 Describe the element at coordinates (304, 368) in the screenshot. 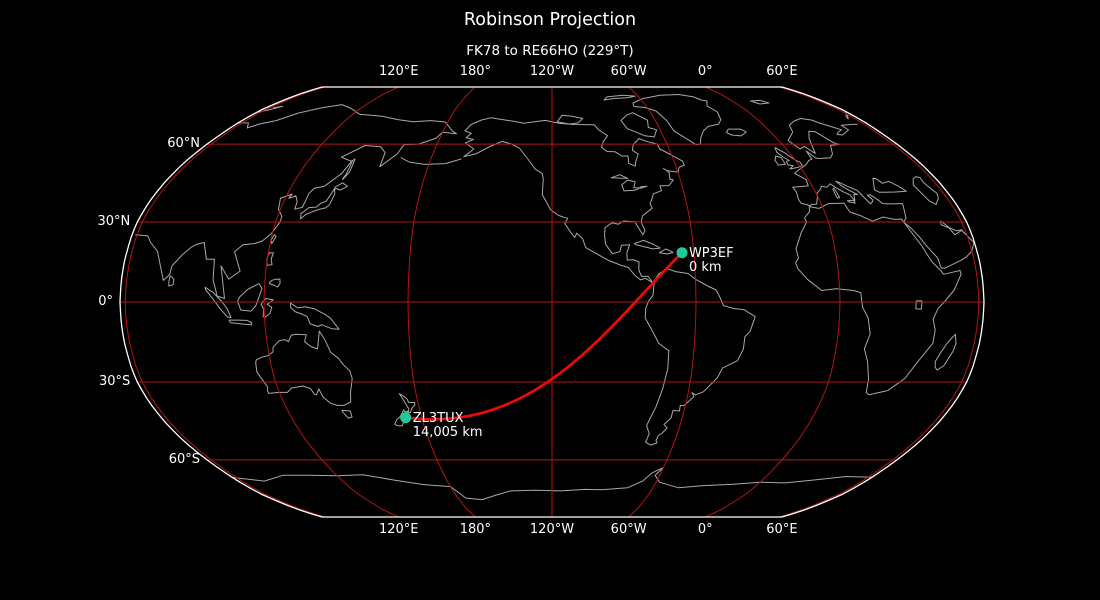

I see `coastline-australia` at that location.